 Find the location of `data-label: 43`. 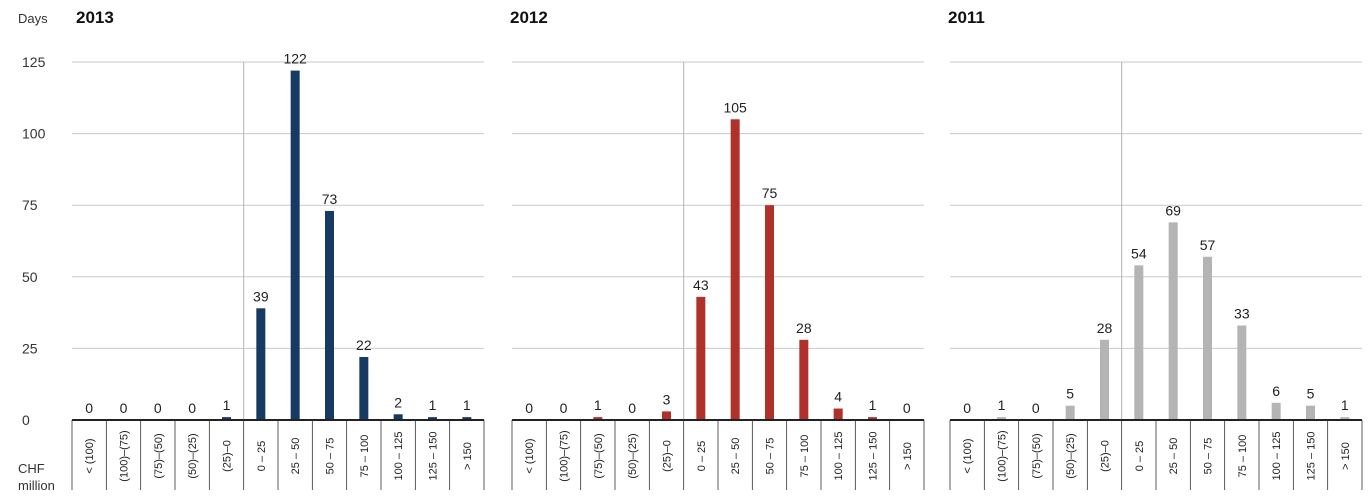

data-label: 43 is located at coordinates (701, 285).